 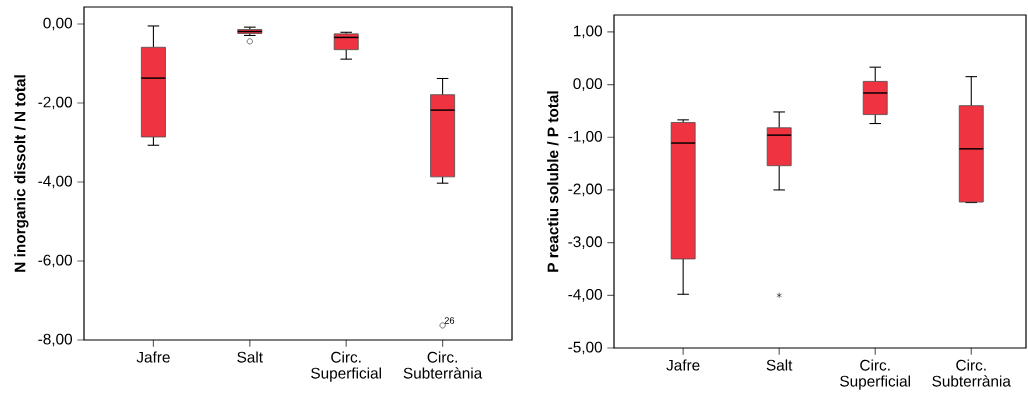 What do you see at coordinates (55, 261) in the screenshot?
I see `y-tick-label: -6,00` at bounding box center [55, 261].